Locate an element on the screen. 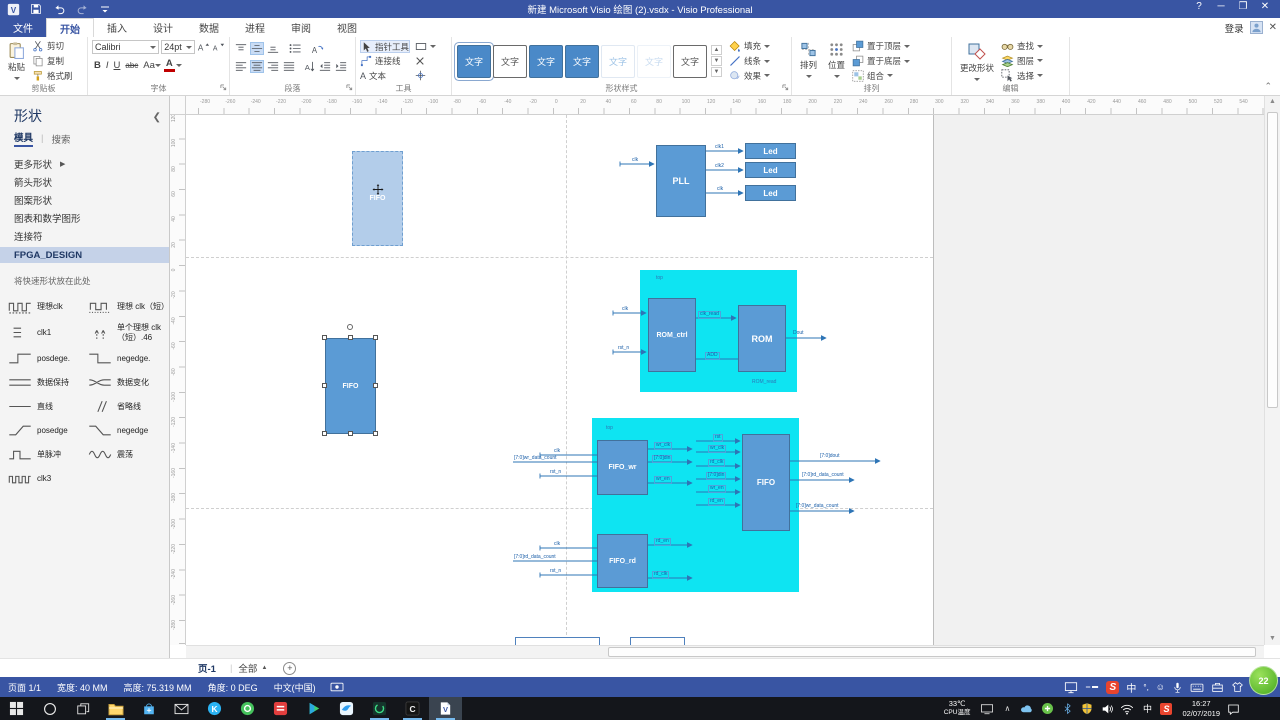 This screenshot has width=1280, height=720. select-button: 选择 is located at coordinates (1022, 75).